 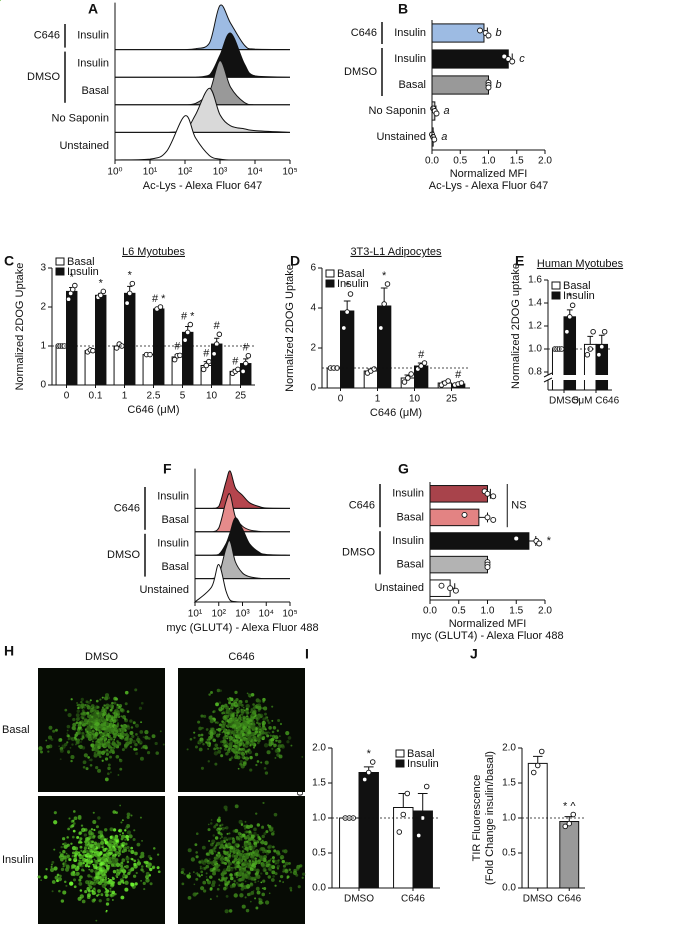 I want to click on panel-letter: C, so click(x=9, y=261).